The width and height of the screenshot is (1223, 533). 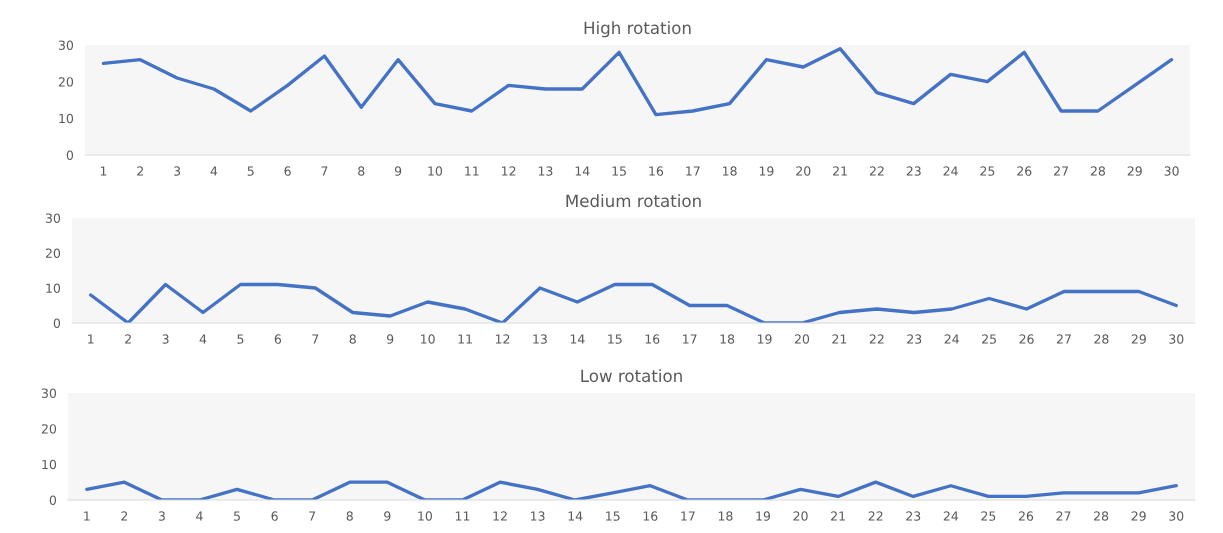 I want to click on chart-title: High rotation, so click(x=637, y=29).